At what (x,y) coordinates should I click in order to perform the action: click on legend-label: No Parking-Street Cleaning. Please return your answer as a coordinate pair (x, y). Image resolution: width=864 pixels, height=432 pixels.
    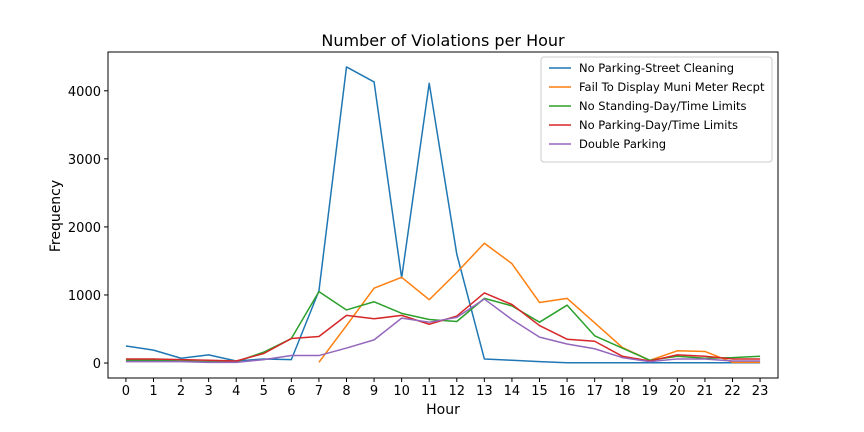
    Looking at the image, I should click on (656, 68).